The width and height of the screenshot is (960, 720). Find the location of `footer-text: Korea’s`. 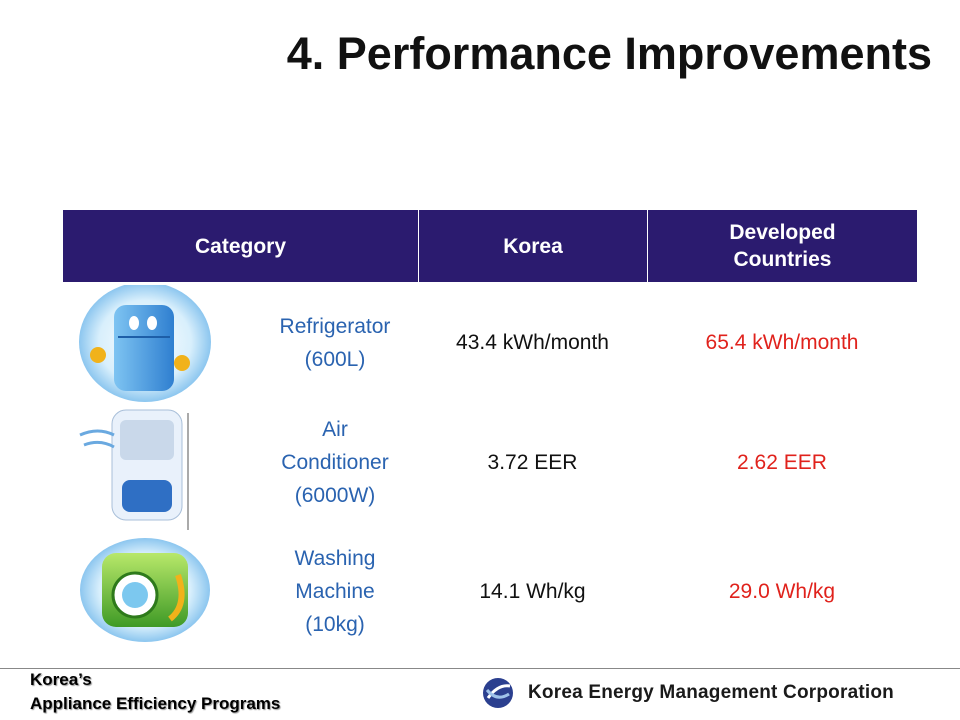

footer-text: Korea’s is located at coordinates (61, 679).